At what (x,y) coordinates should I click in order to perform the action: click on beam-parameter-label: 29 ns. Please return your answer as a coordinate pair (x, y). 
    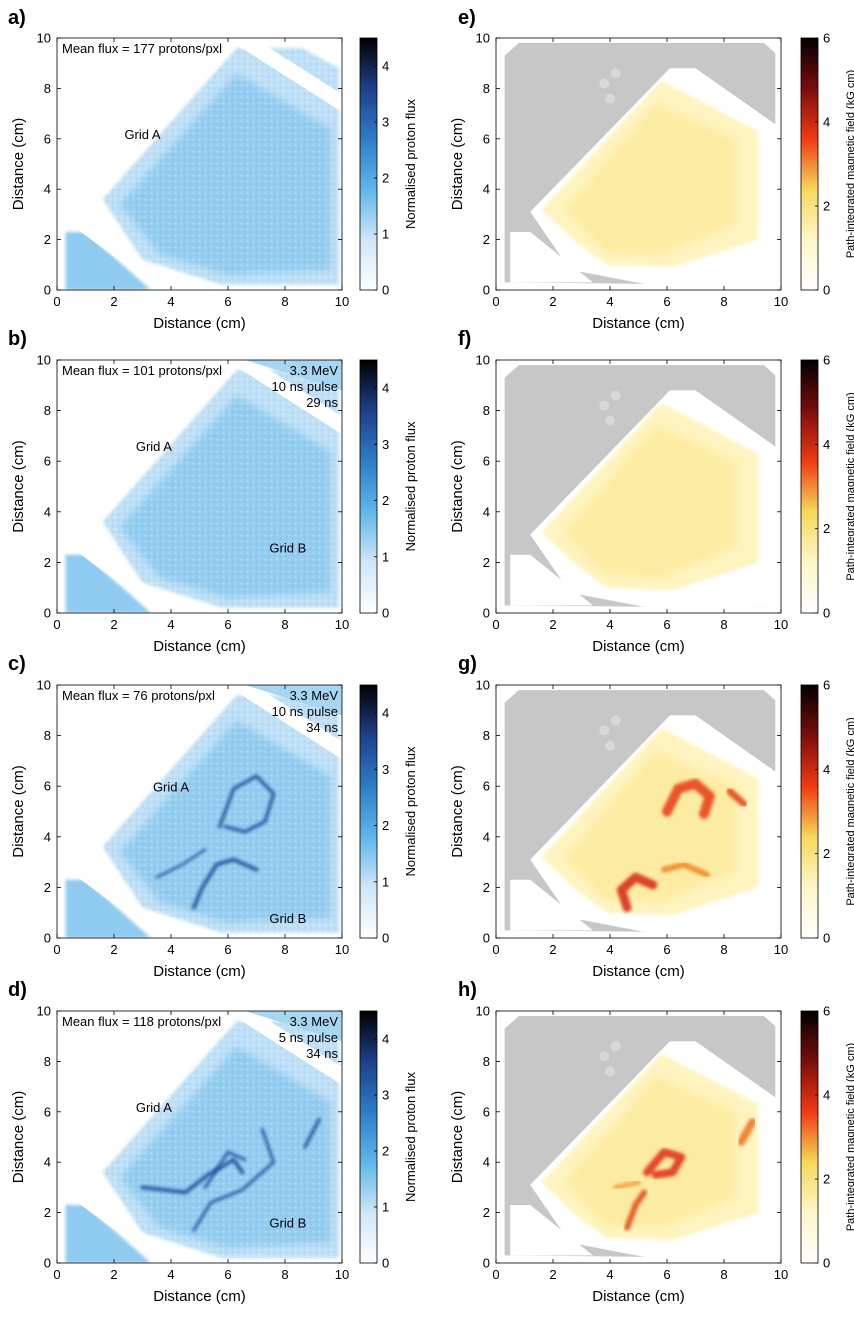
    Looking at the image, I should click on (322, 402).